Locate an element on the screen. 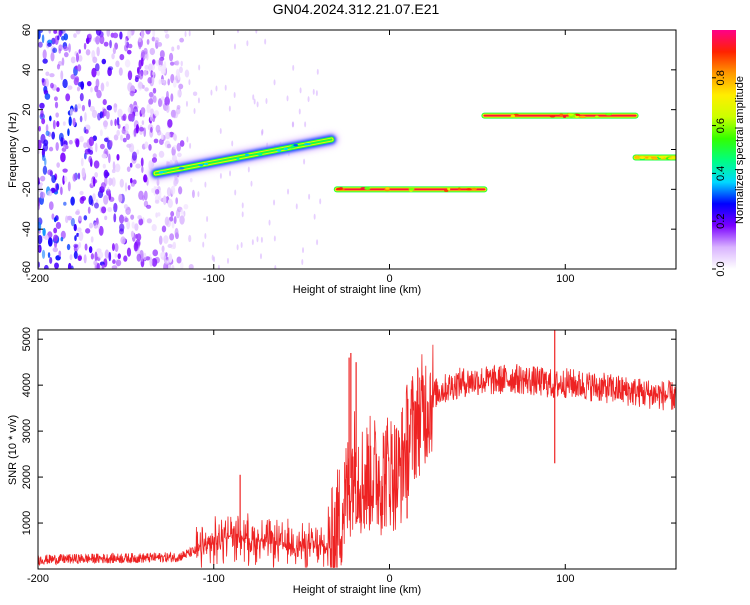 This screenshot has width=750, height=605. spectrogram-x-tick-label: -200 is located at coordinates (38, 279).